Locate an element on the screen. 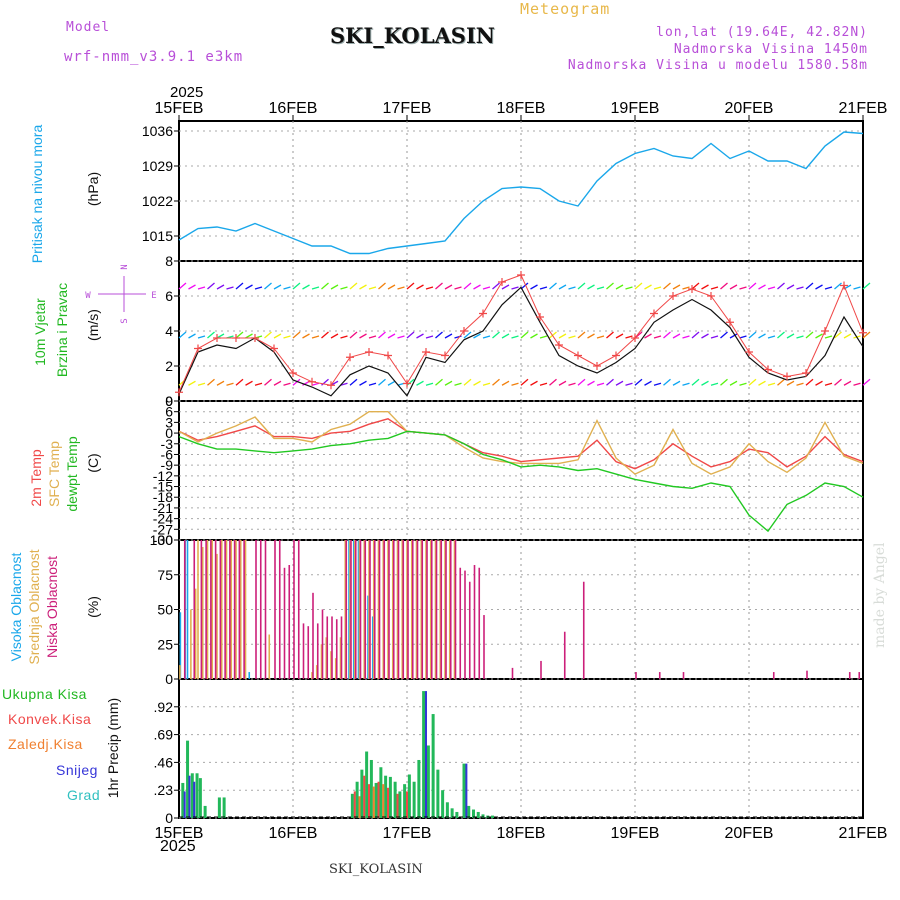 Image resolution: width=900 pixels, height=900 pixels. time-tick-bottom: 21FEB is located at coordinates (863, 833).